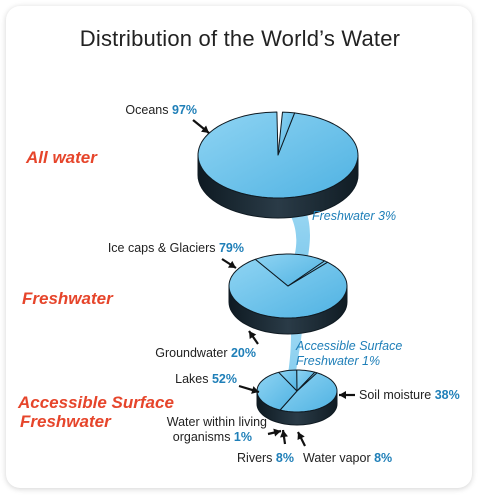 The width and height of the screenshot is (480, 496). What do you see at coordinates (96, 402) in the screenshot?
I see `section-label-accessible-line1: Accessible Surface` at bounding box center [96, 402].